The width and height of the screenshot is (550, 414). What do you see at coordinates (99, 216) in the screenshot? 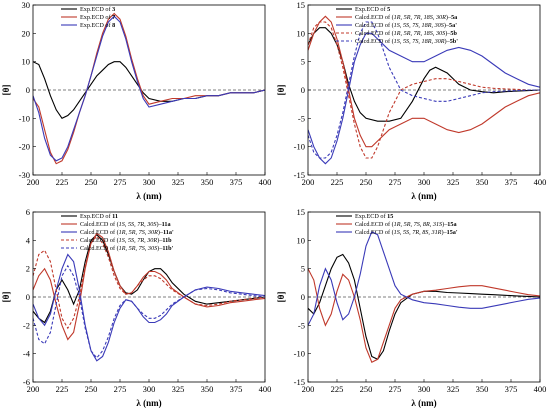
I see `panel-3-legend-entry-1: Exp.ECD of 11` at bounding box center [99, 216].